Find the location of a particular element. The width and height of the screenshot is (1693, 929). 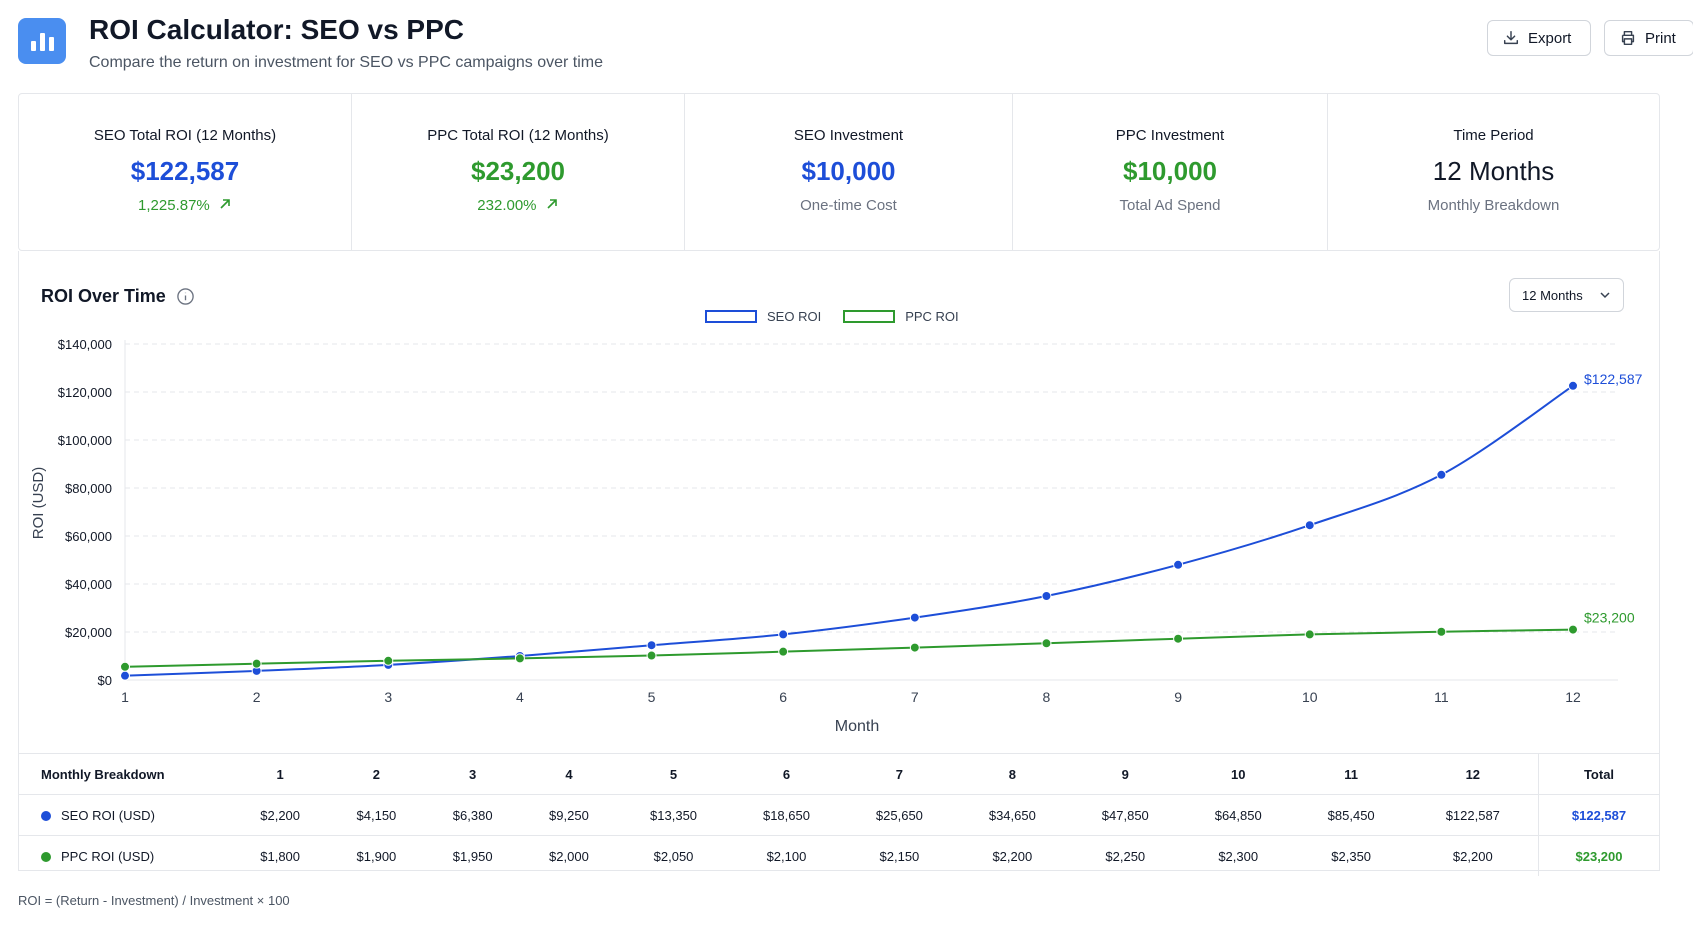

stat-sub: 1,225.87% is located at coordinates (185, 205).